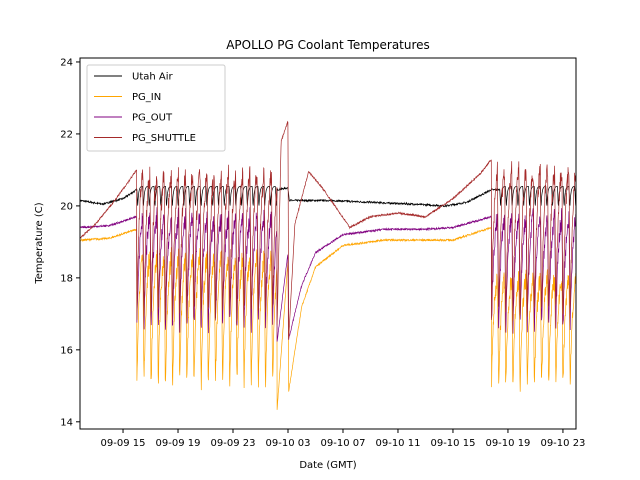 The image size is (640, 480). I want to click on y-axis: 14 16 18 20 22 24, so click(70, 242).